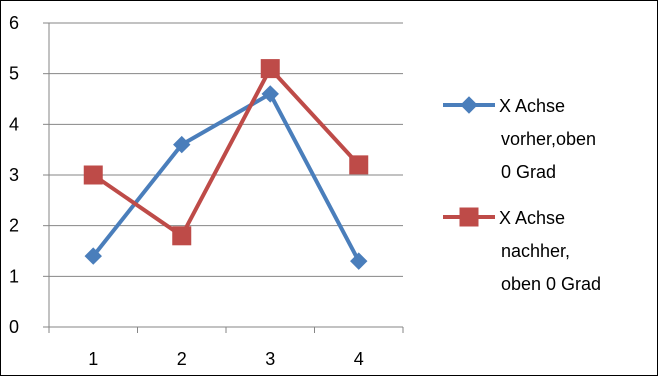 This screenshot has width=658, height=377. What do you see at coordinates (14, 74) in the screenshot?
I see `y-tick-label-5: 5` at bounding box center [14, 74].